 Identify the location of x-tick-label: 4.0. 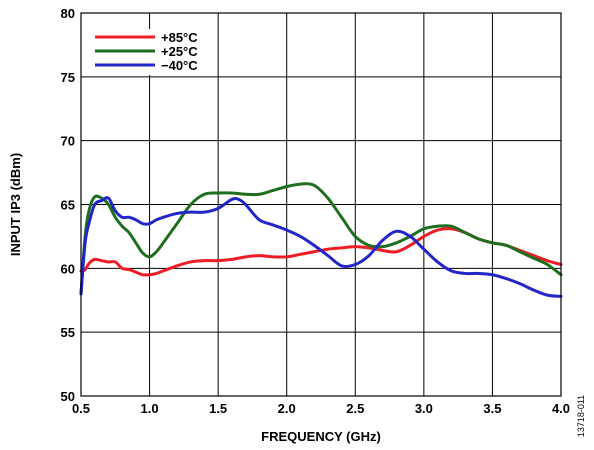
(561, 408).